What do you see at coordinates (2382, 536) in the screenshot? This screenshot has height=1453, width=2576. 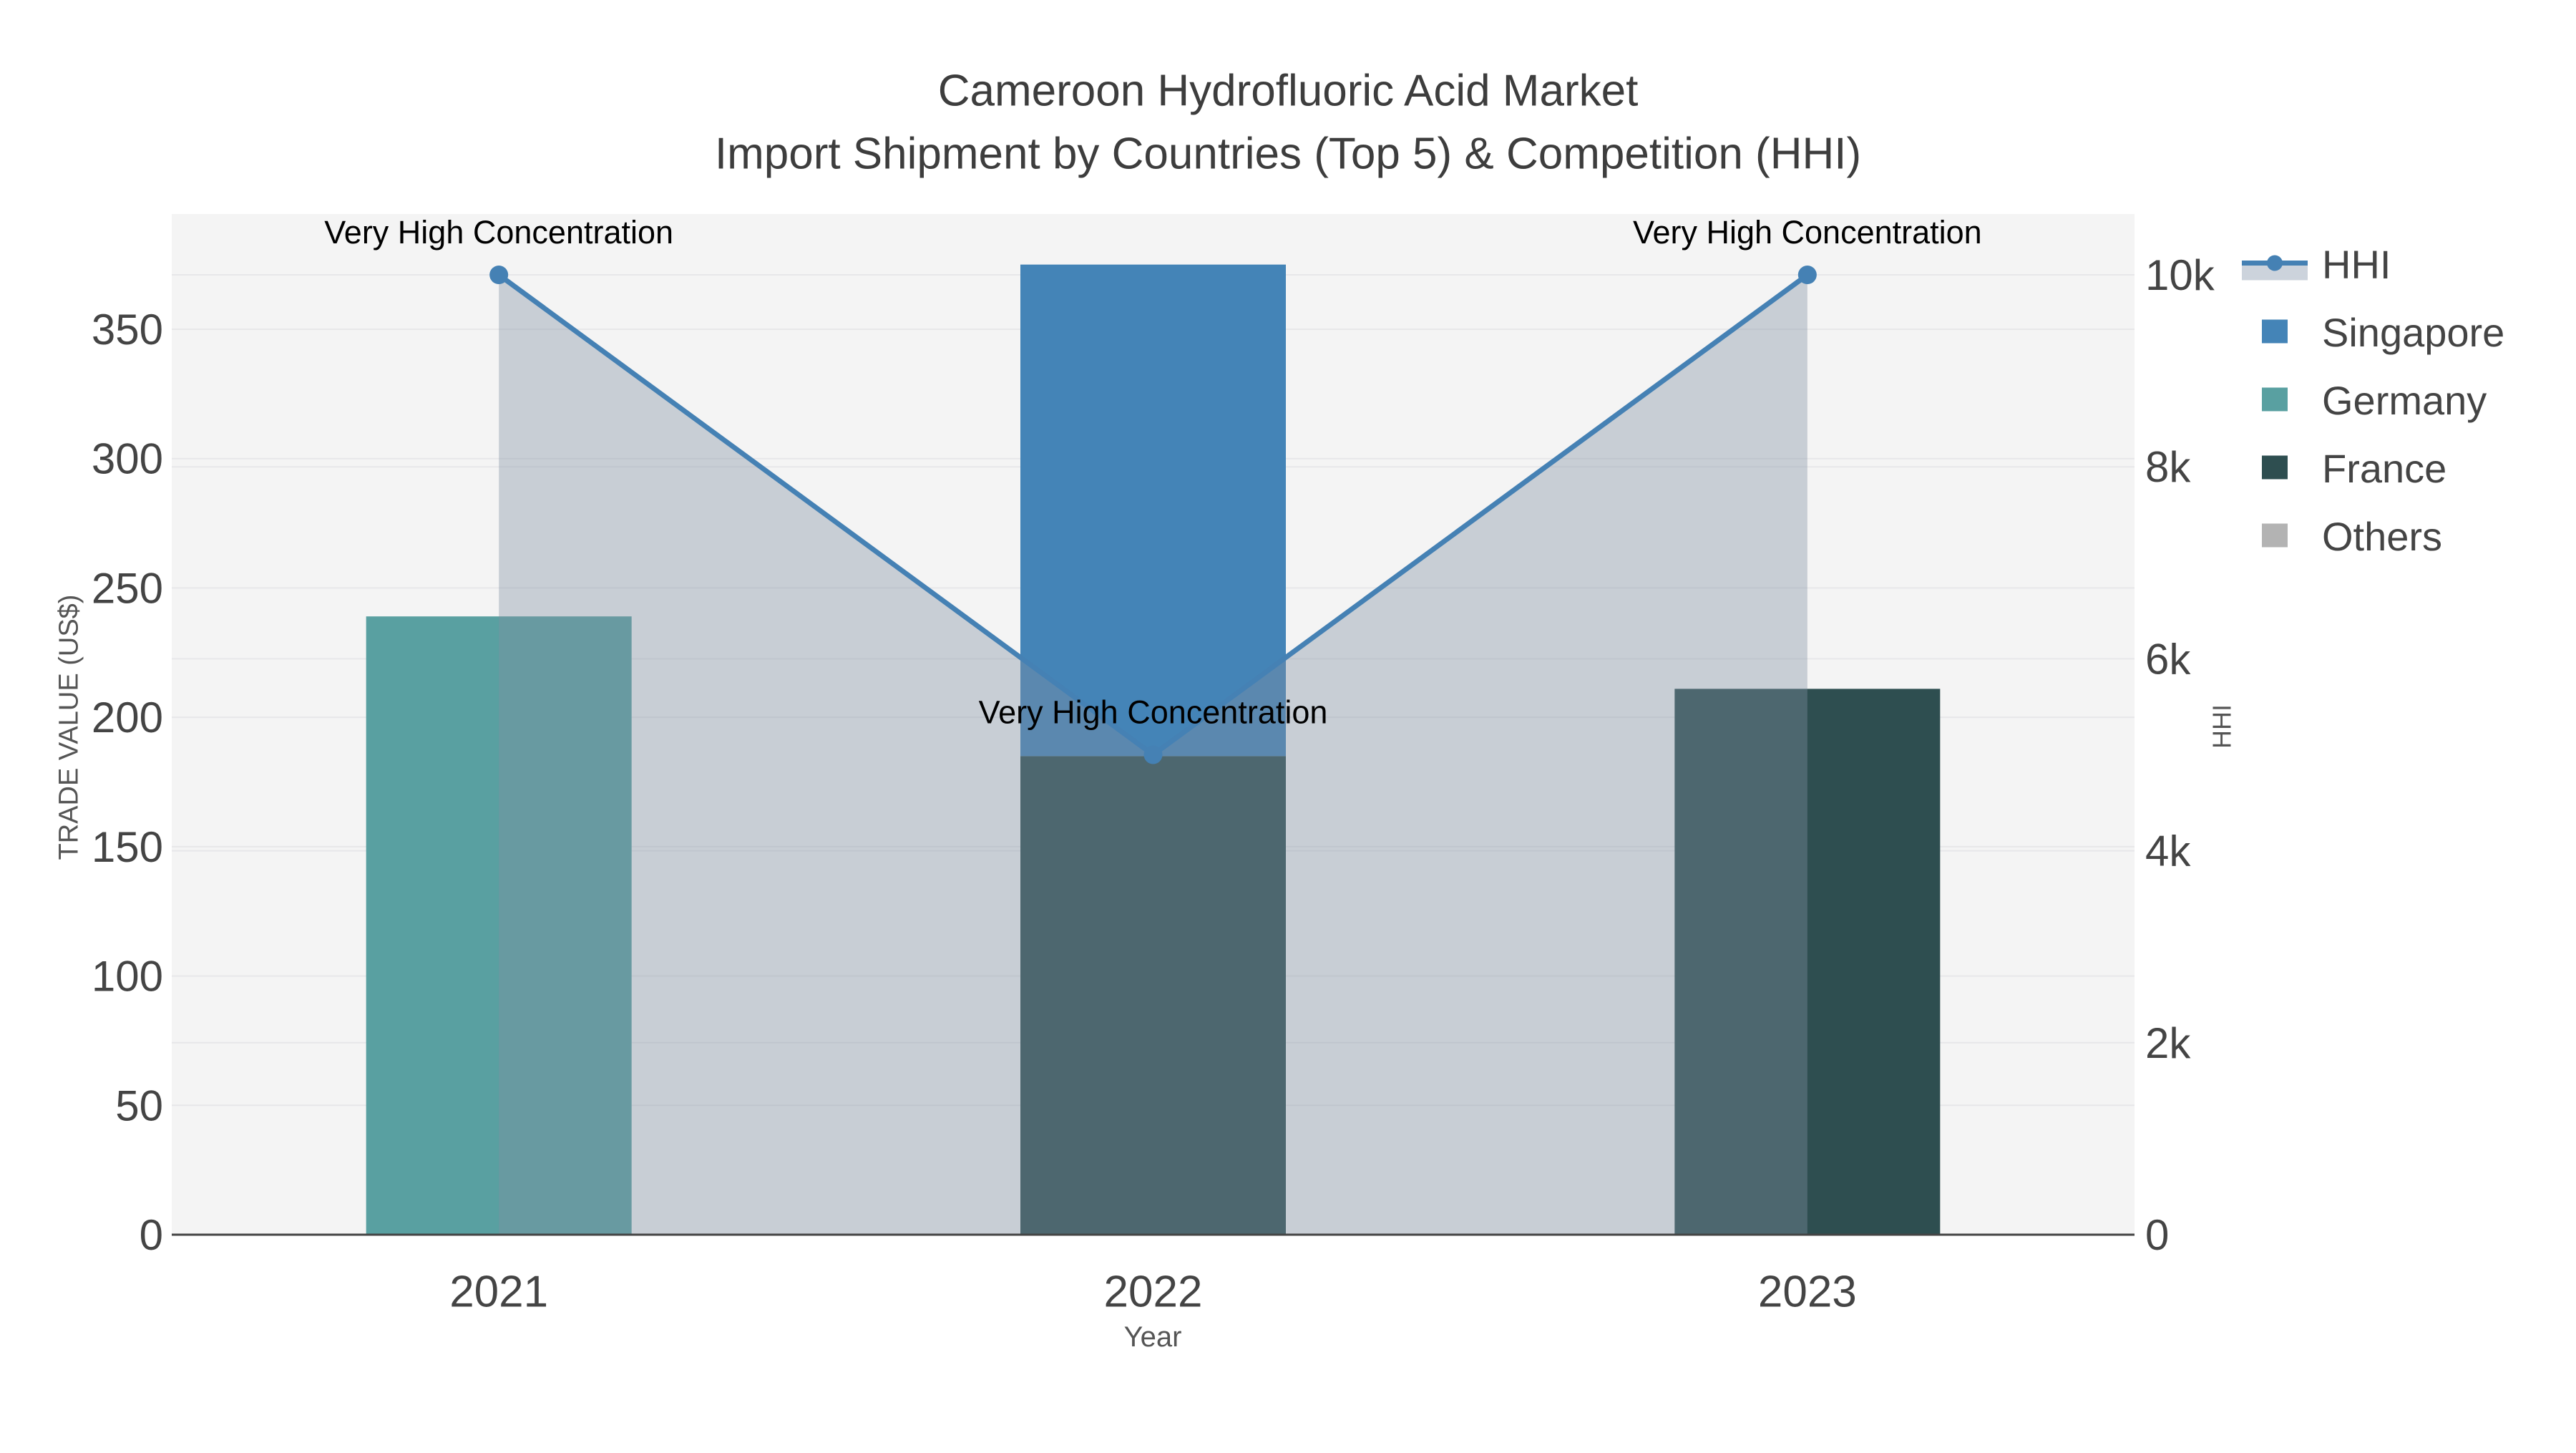 I see `legend-label-others: Others` at bounding box center [2382, 536].